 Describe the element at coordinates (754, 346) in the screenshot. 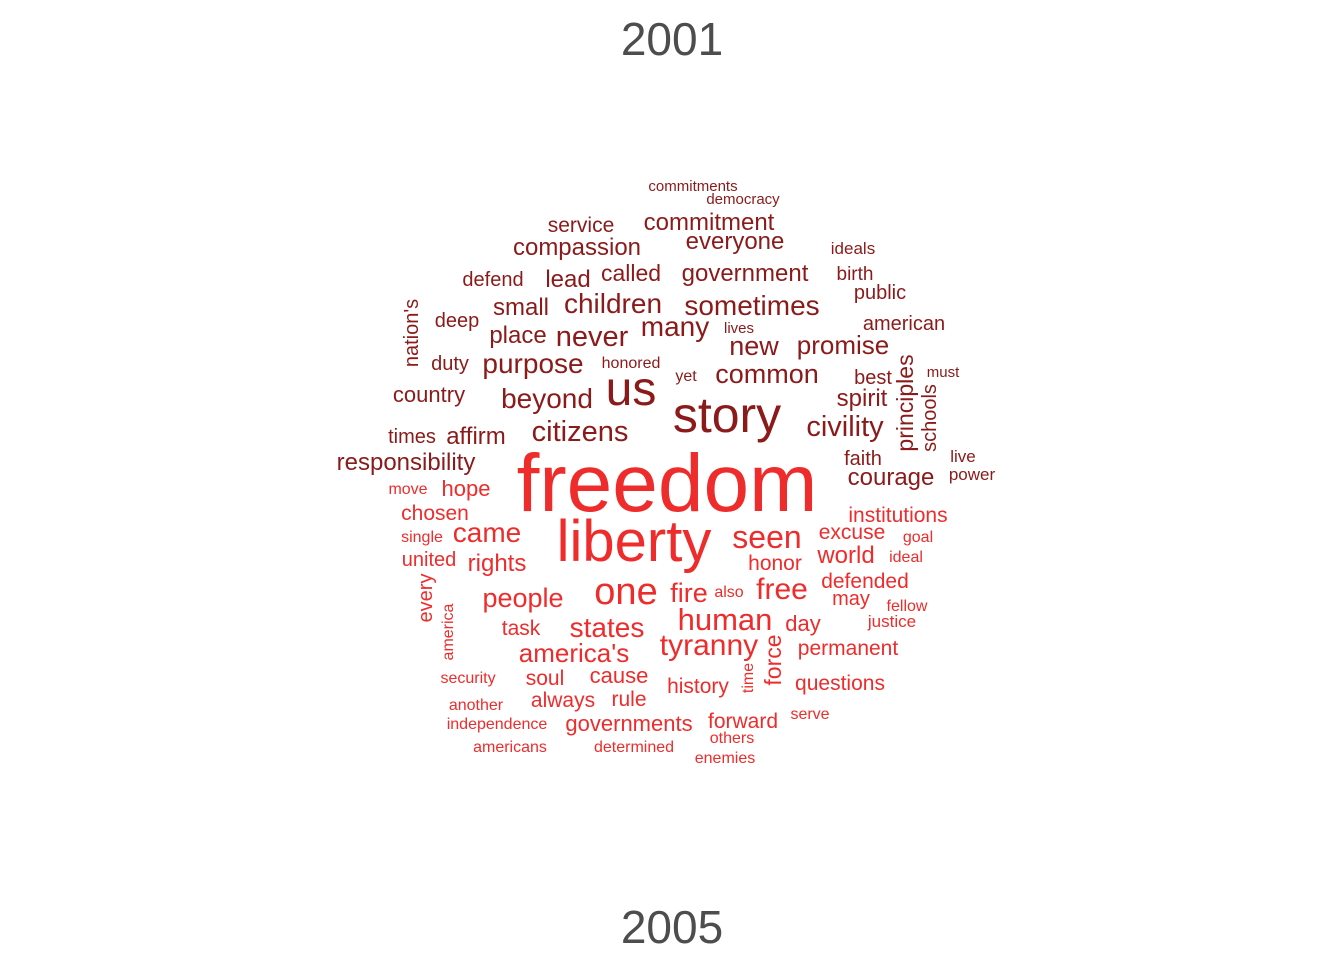

I see `word-2001-new: new` at that location.